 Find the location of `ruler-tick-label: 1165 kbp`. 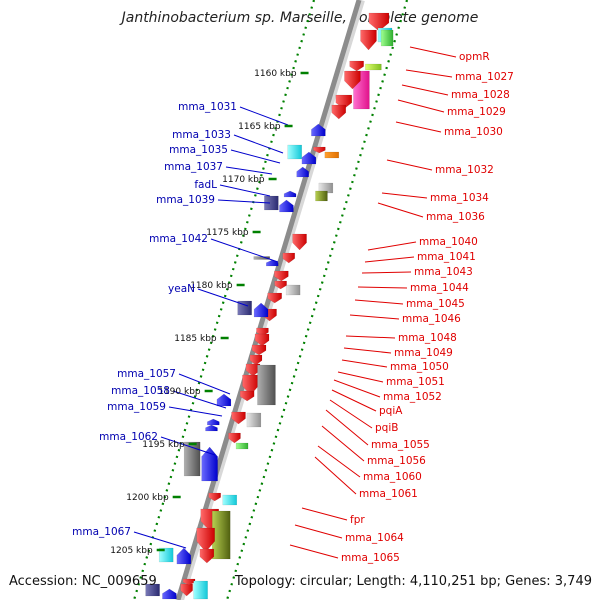

ruler-tick-label: 1165 kbp is located at coordinates (259, 127).